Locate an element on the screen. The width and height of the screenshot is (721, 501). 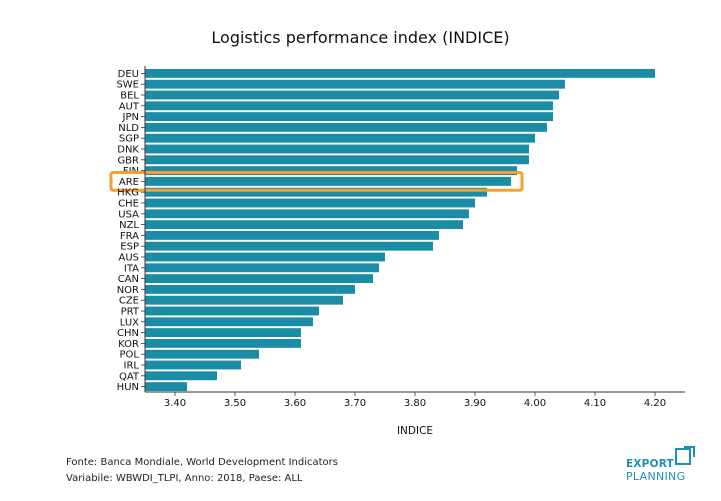
x-tick-label: 3.70 is located at coordinates (355, 403).